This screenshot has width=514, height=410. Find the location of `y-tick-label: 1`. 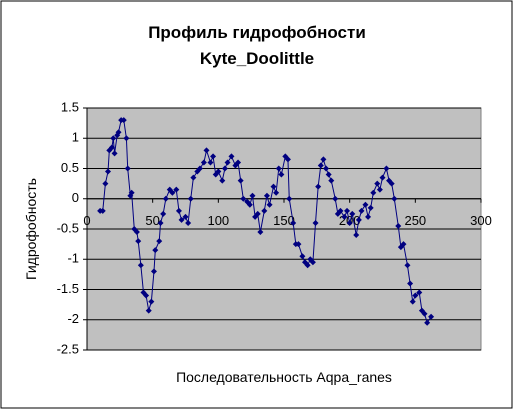

y-tick-label: 1 is located at coordinates (75, 137).